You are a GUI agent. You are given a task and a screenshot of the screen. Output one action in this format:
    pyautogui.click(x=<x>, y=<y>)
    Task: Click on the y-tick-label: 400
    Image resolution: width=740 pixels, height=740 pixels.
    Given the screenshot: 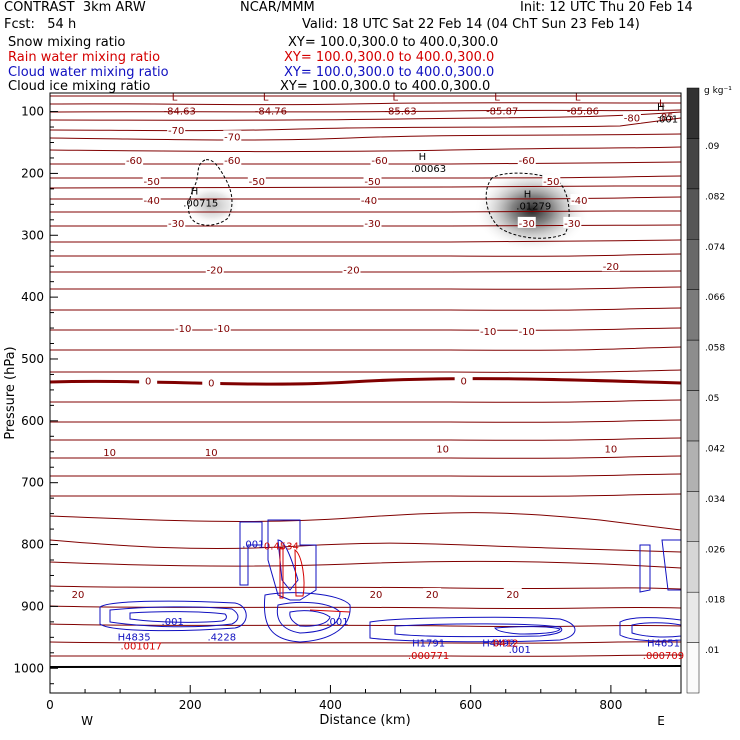 What is the action you would take?
    pyautogui.click(x=32, y=297)
    